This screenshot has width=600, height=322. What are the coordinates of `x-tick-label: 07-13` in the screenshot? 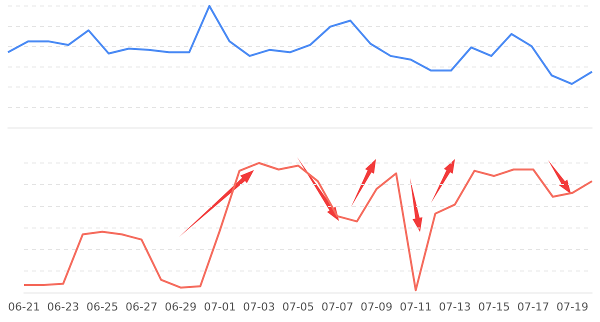 It's located at (454, 307).